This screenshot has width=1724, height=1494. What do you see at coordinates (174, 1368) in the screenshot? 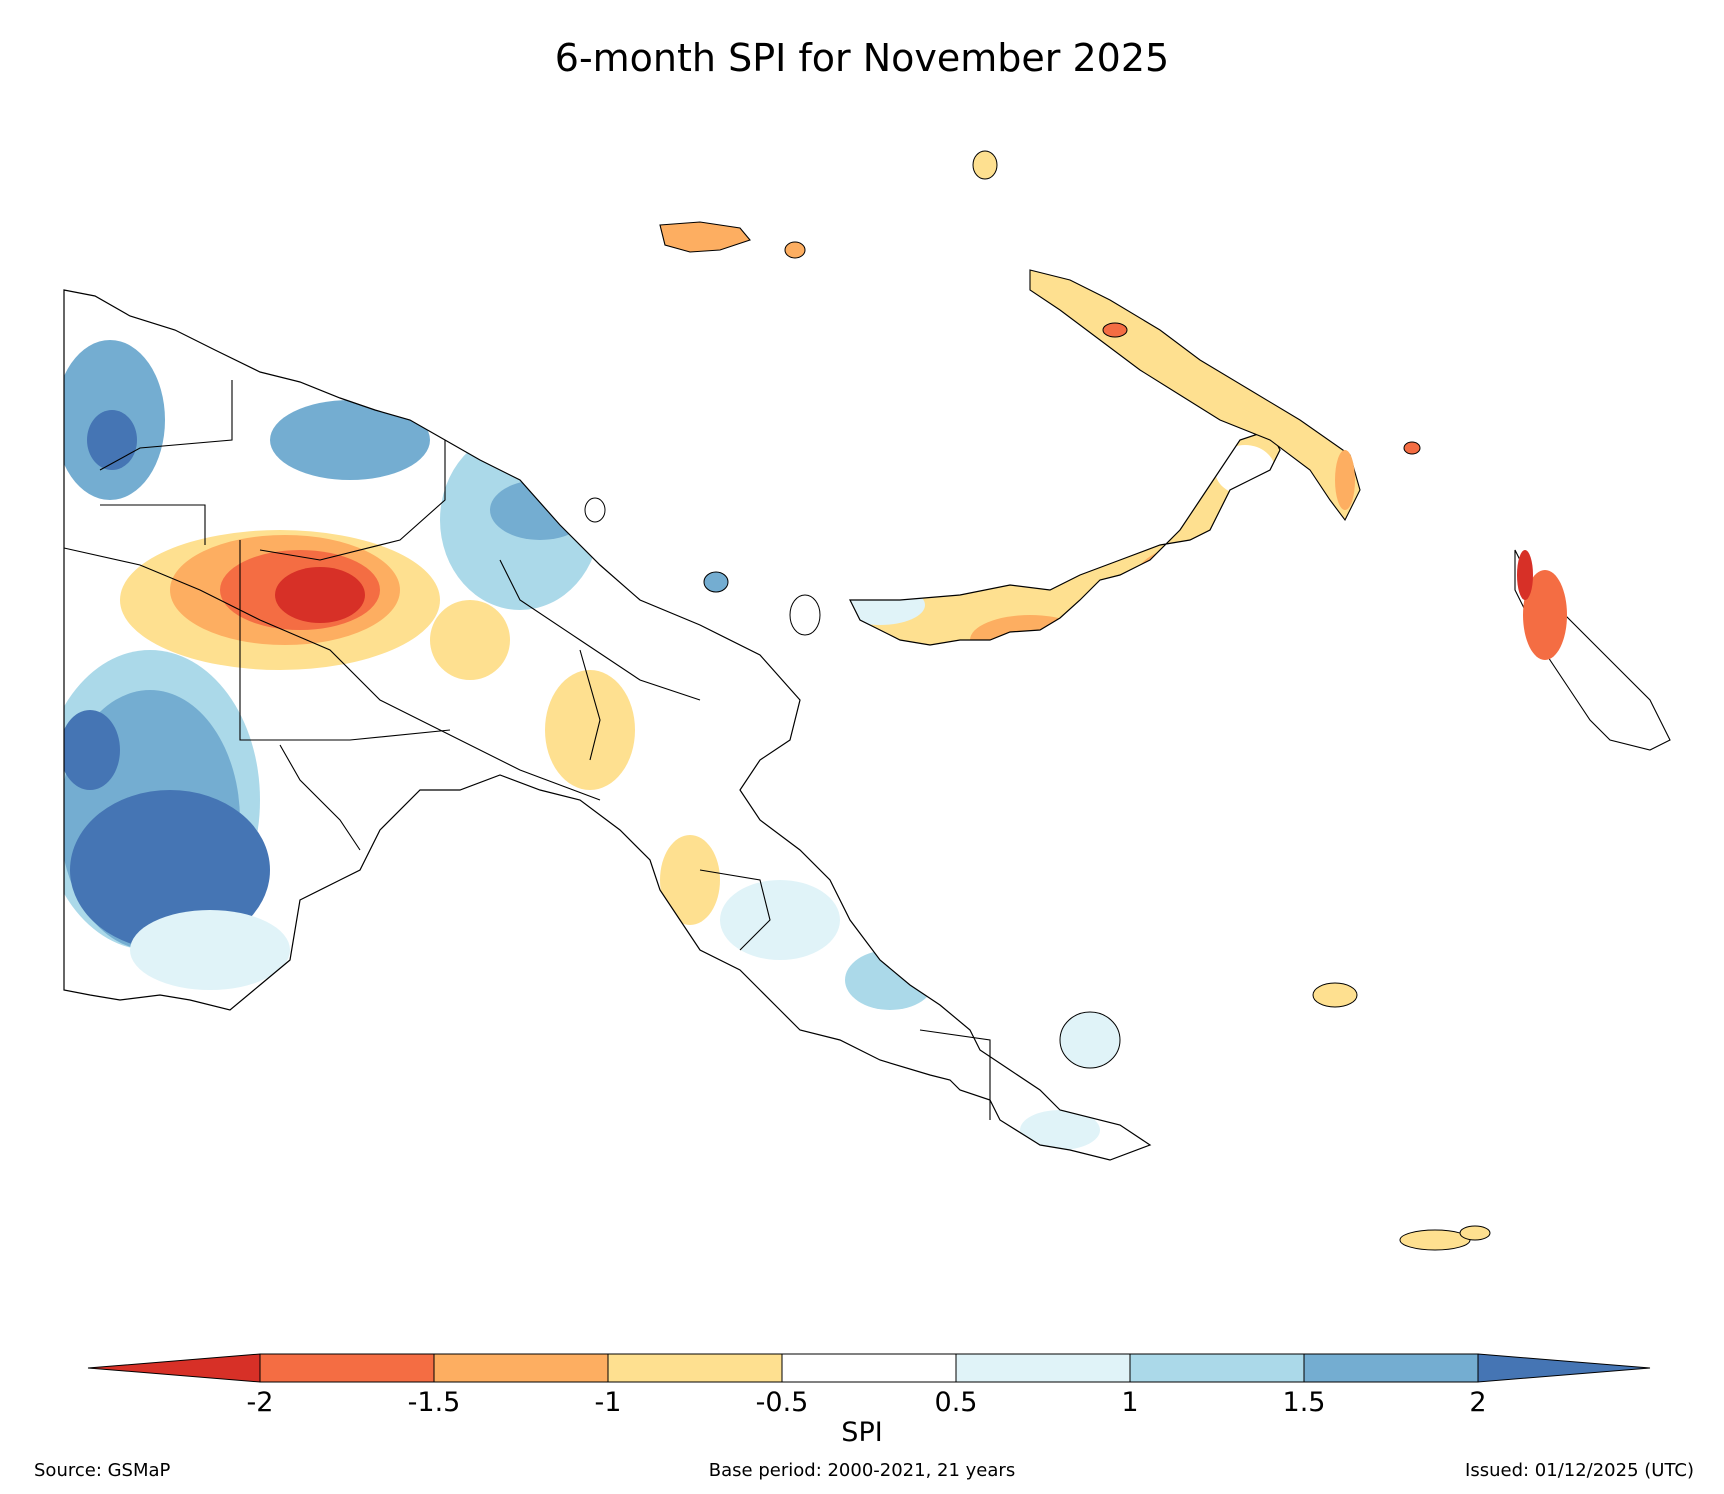
I see `colorbar-low-extend` at bounding box center [174, 1368].